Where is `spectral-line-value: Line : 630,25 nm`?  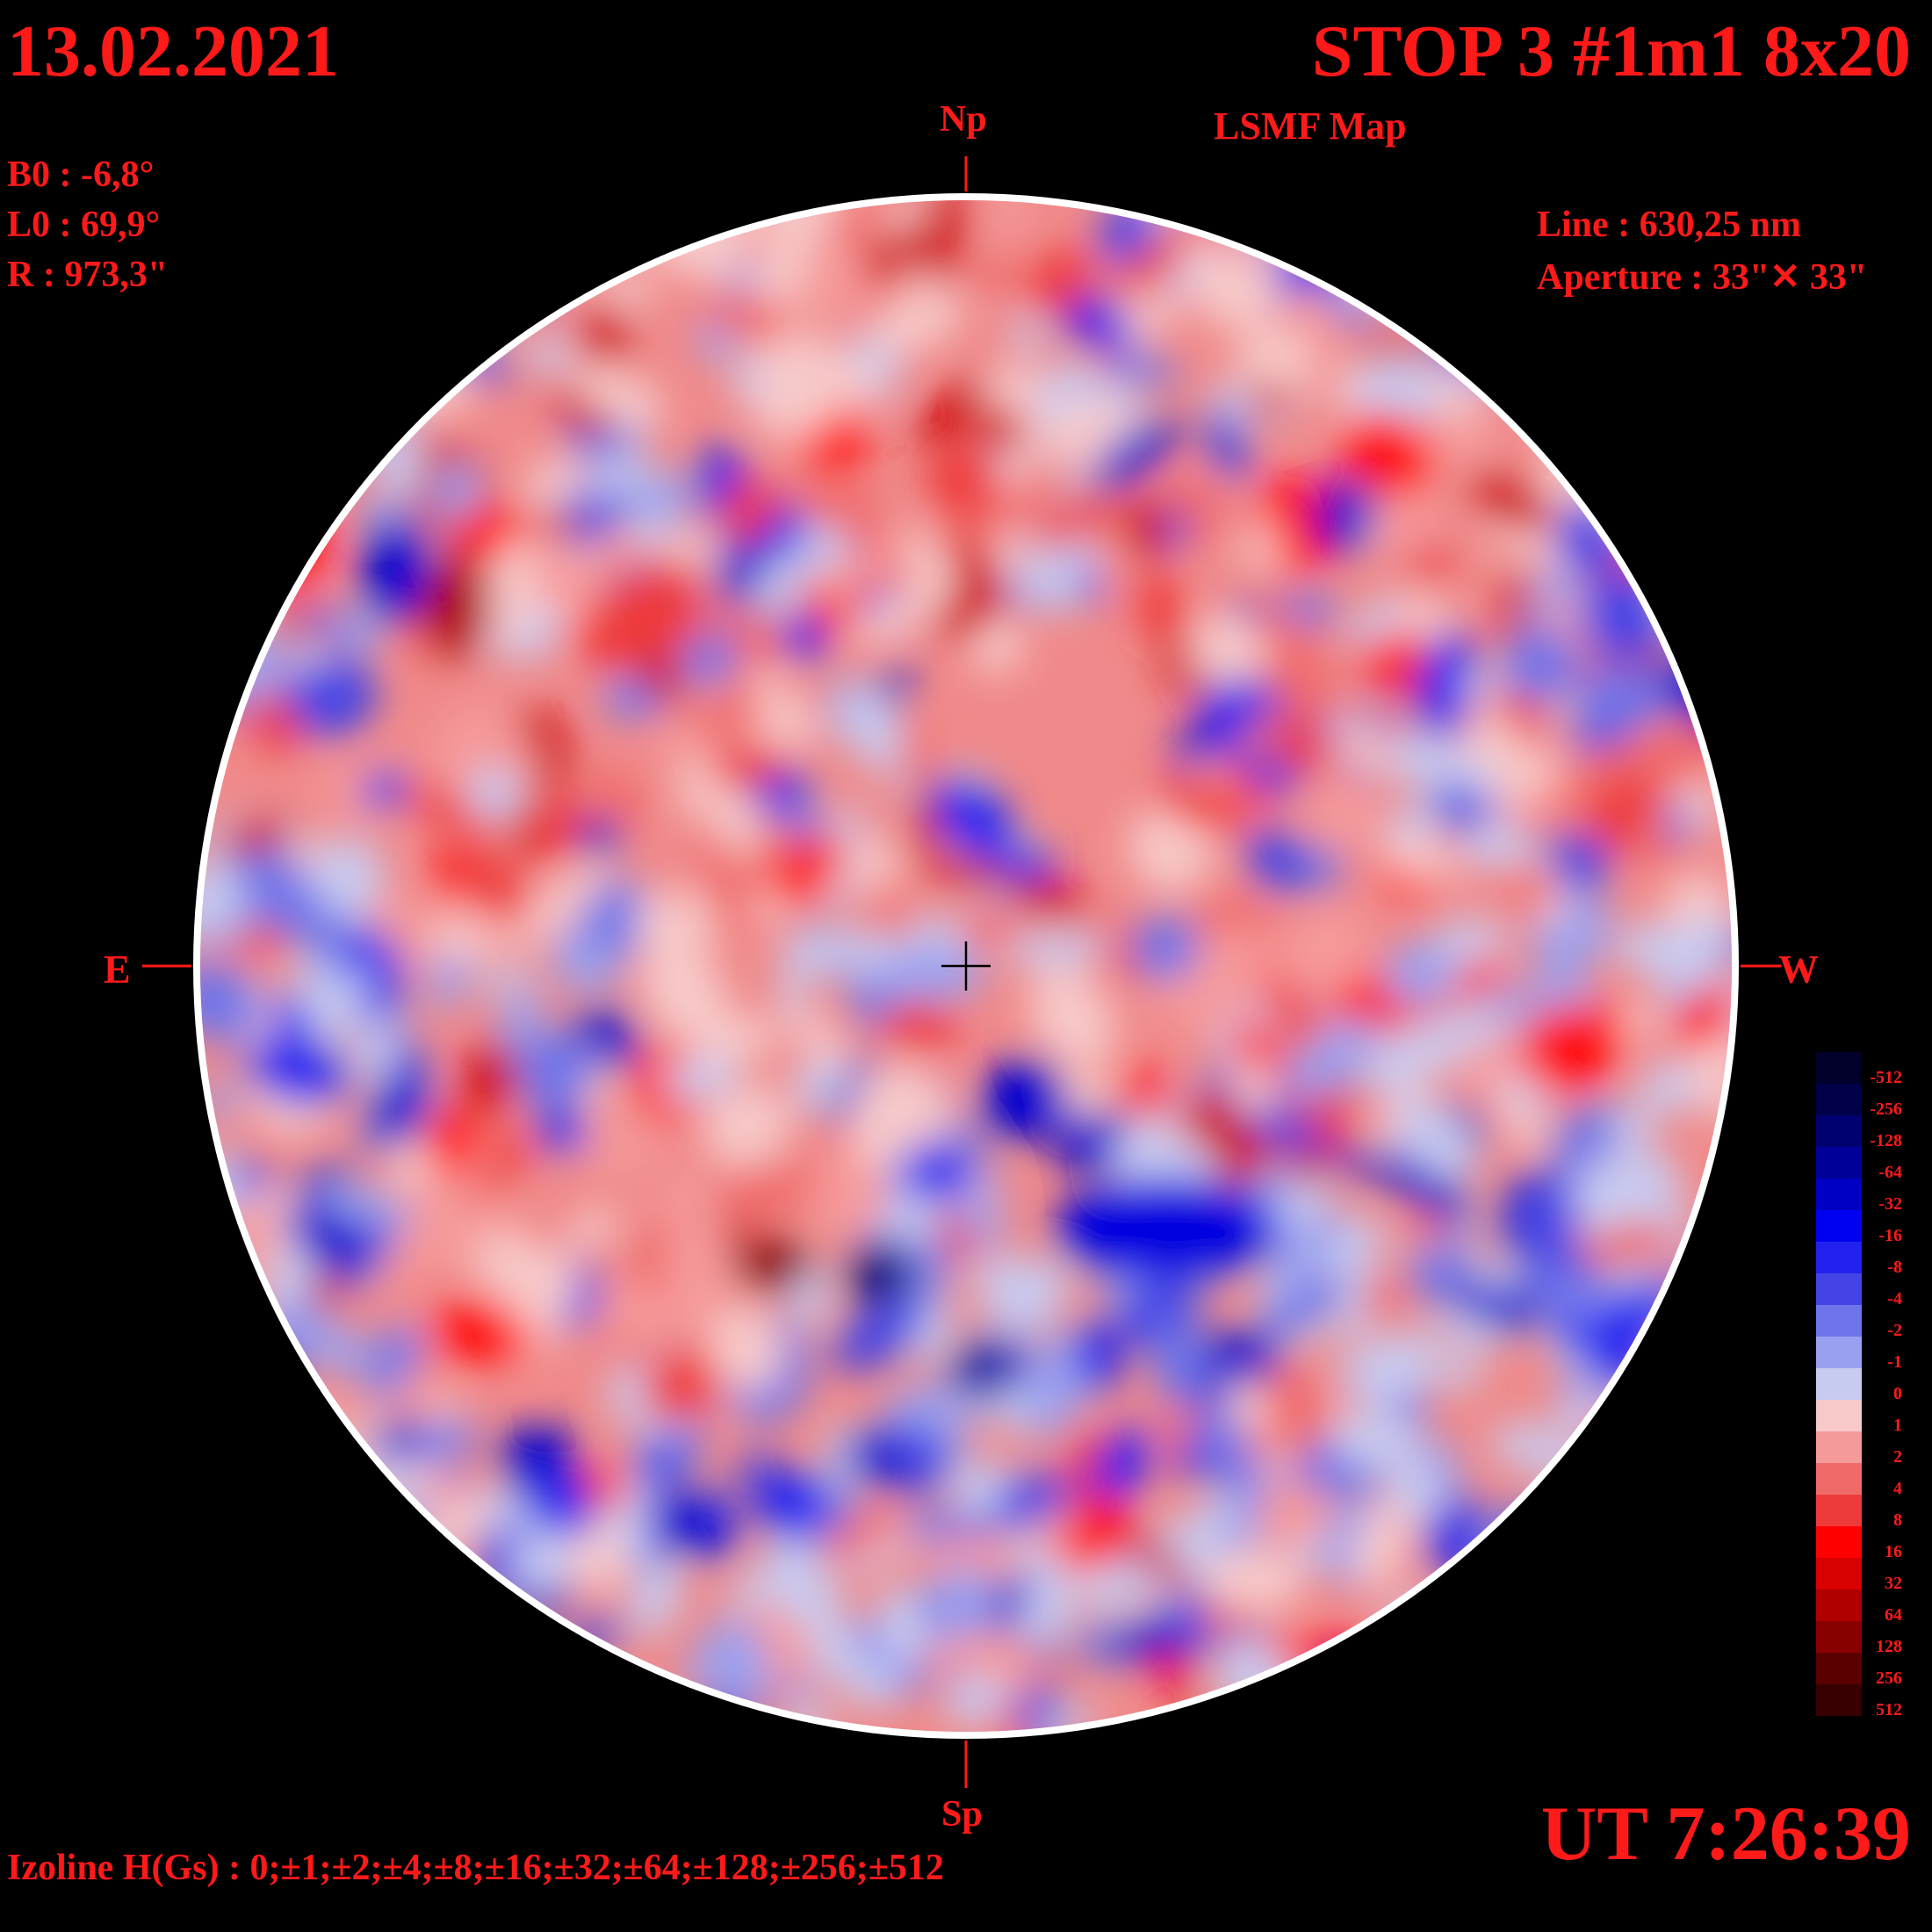 spectral-line-value: Line : 630,25 nm is located at coordinates (1669, 225).